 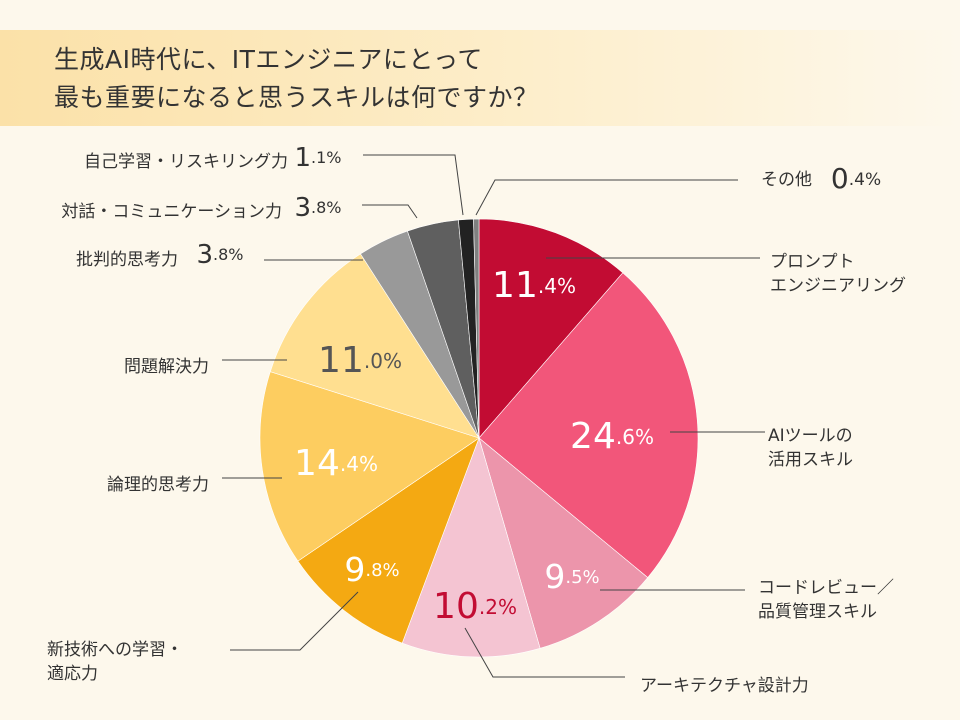 I want to click on chart-title-line-2: 最も重要になると思うスキルは何ですか？, so click(x=296, y=97).